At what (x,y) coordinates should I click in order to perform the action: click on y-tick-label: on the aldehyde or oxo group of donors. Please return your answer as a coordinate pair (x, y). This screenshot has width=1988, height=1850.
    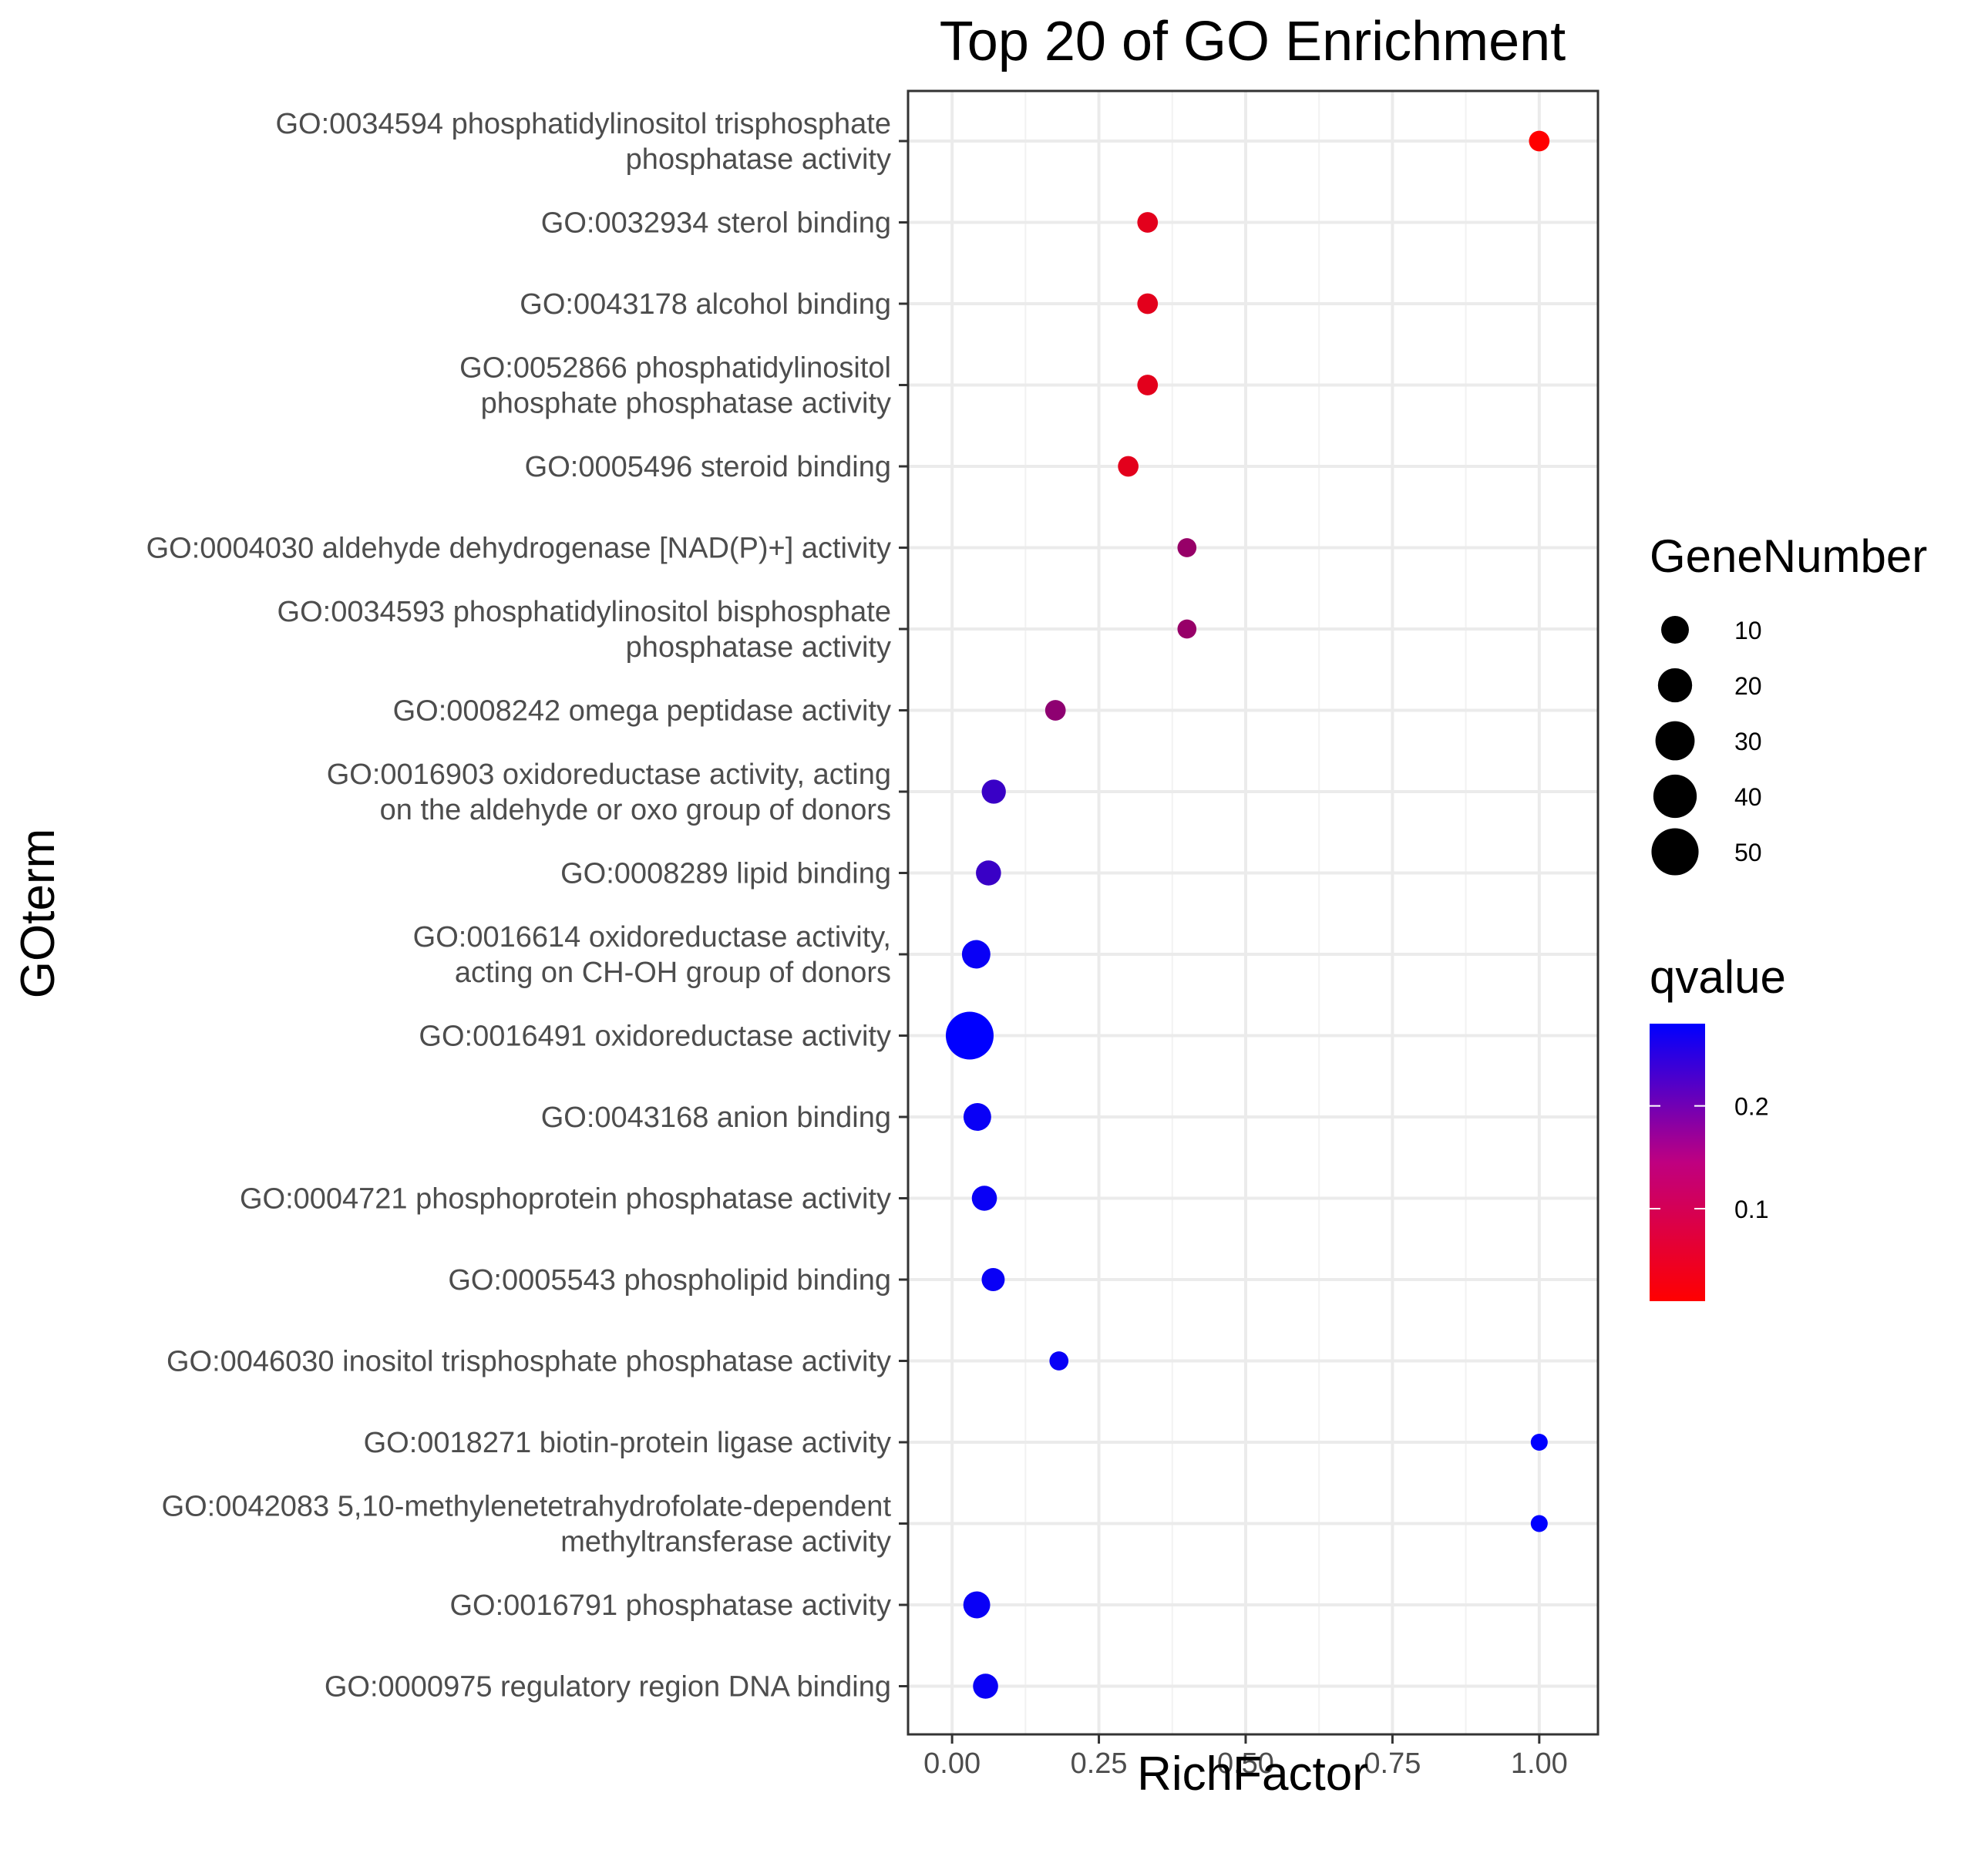
    Looking at the image, I should click on (635, 810).